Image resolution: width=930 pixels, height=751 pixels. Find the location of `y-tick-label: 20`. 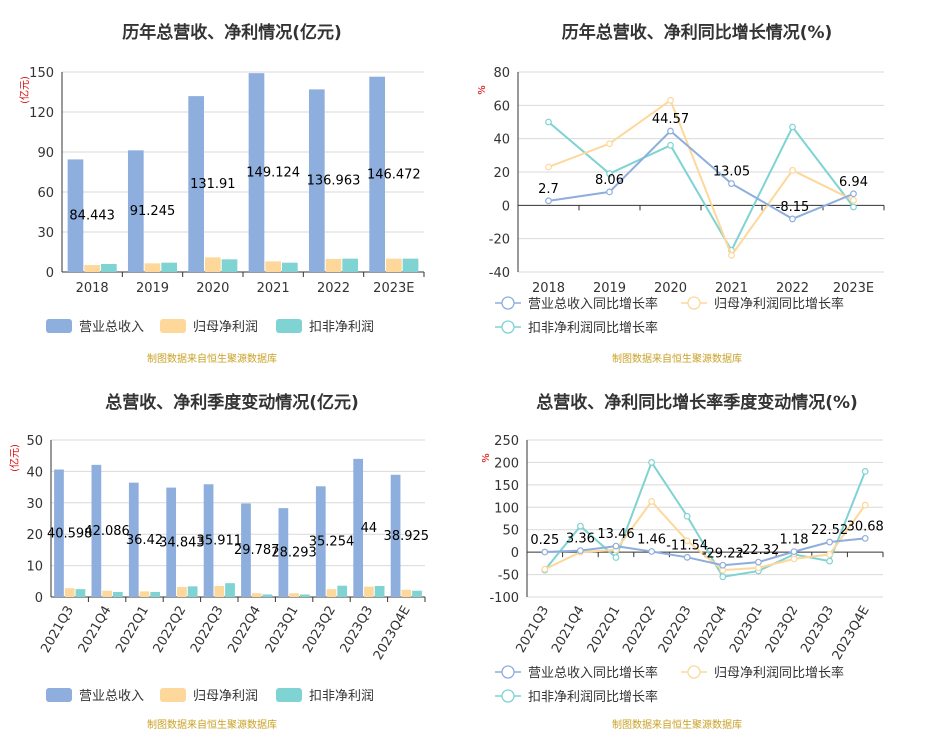

y-tick-label: 20 is located at coordinates (501, 173).